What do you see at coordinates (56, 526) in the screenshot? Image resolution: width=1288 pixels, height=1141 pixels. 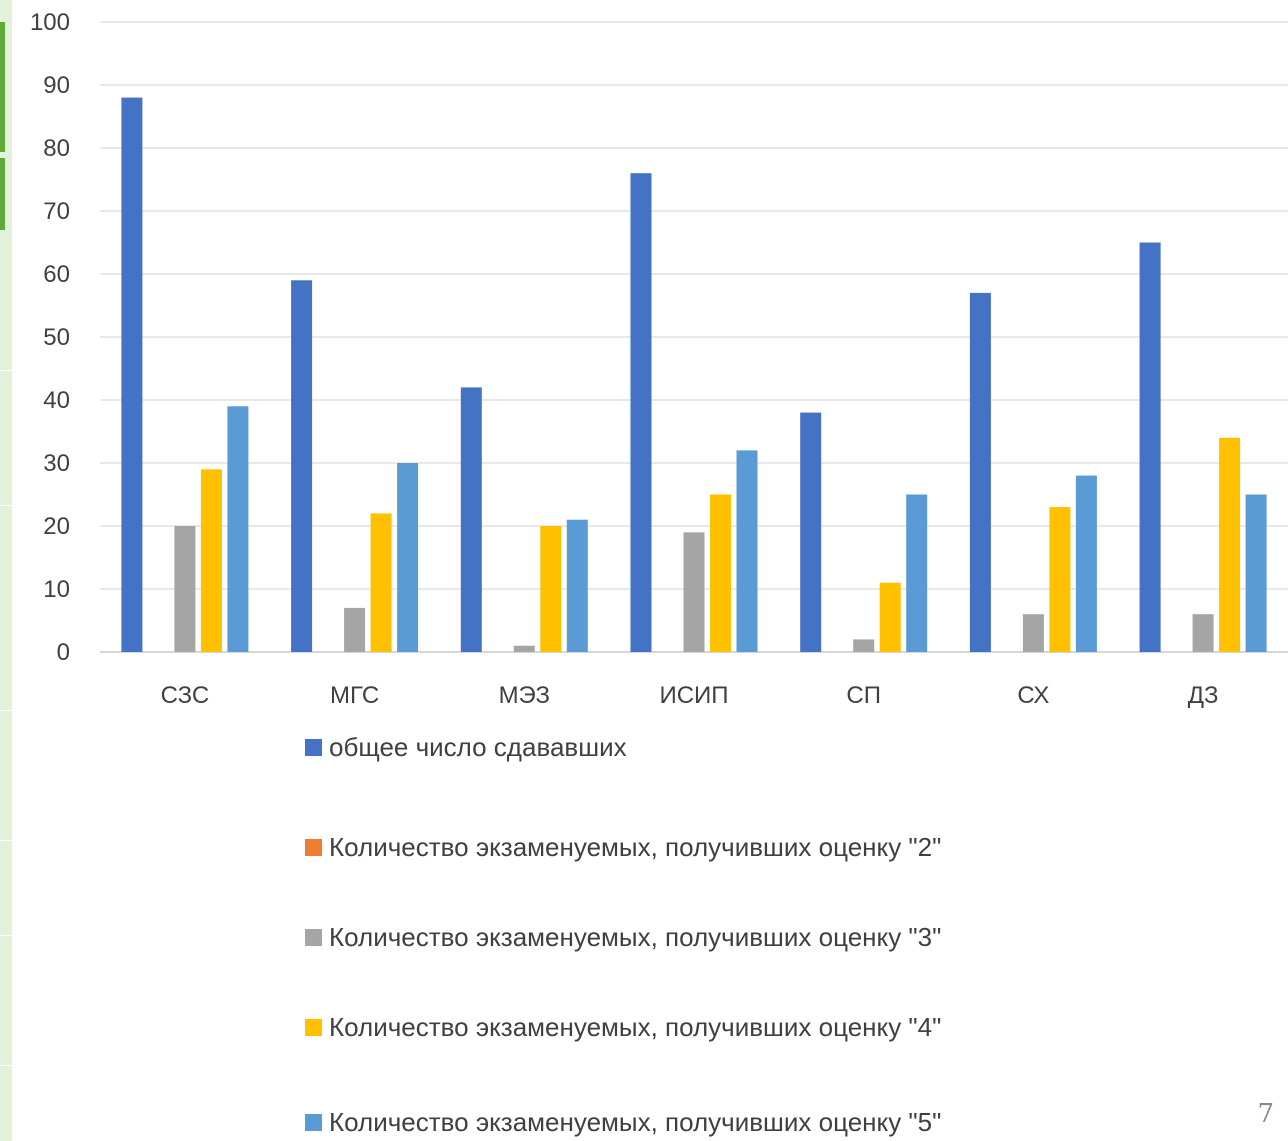 I see `y-tick-label: 20` at bounding box center [56, 526].